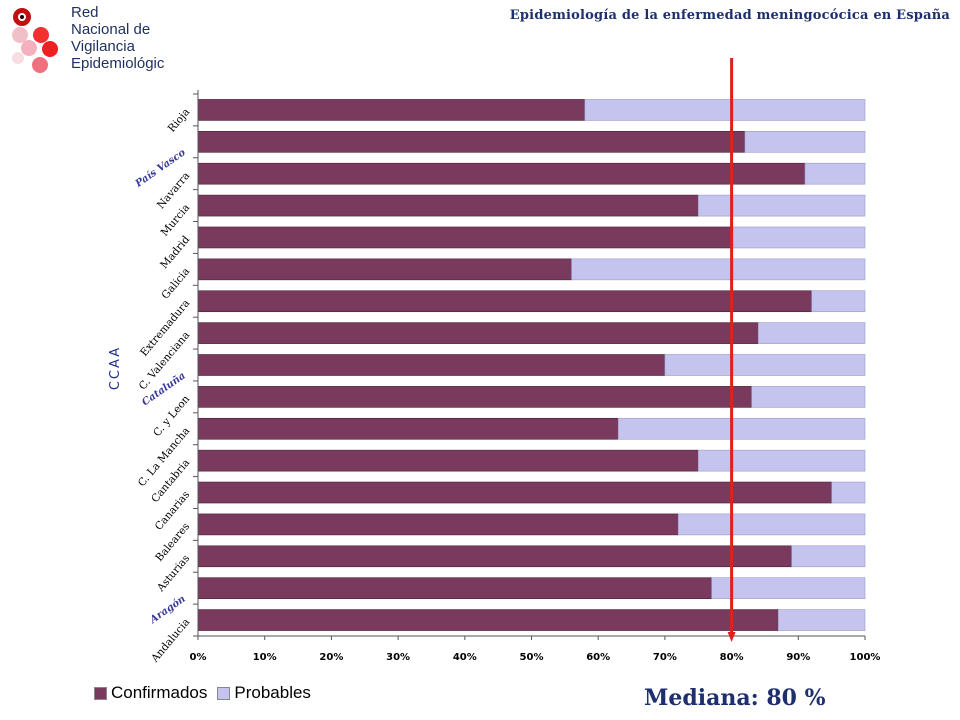 This screenshot has height=720, width=960. Describe the element at coordinates (179, 120) in the screenshot. I see `y-tick-label-16: Rioja` at that location.